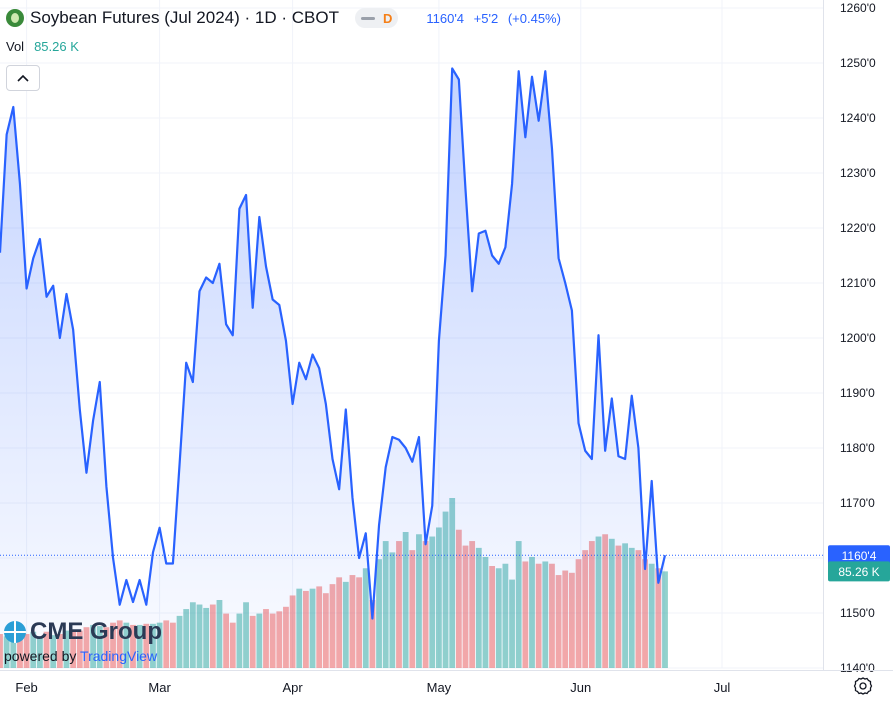 The height and width of the screenshot is (705, 893). I want to click on cme-logo: CME Group powered by TradingView, so click(83, 641).